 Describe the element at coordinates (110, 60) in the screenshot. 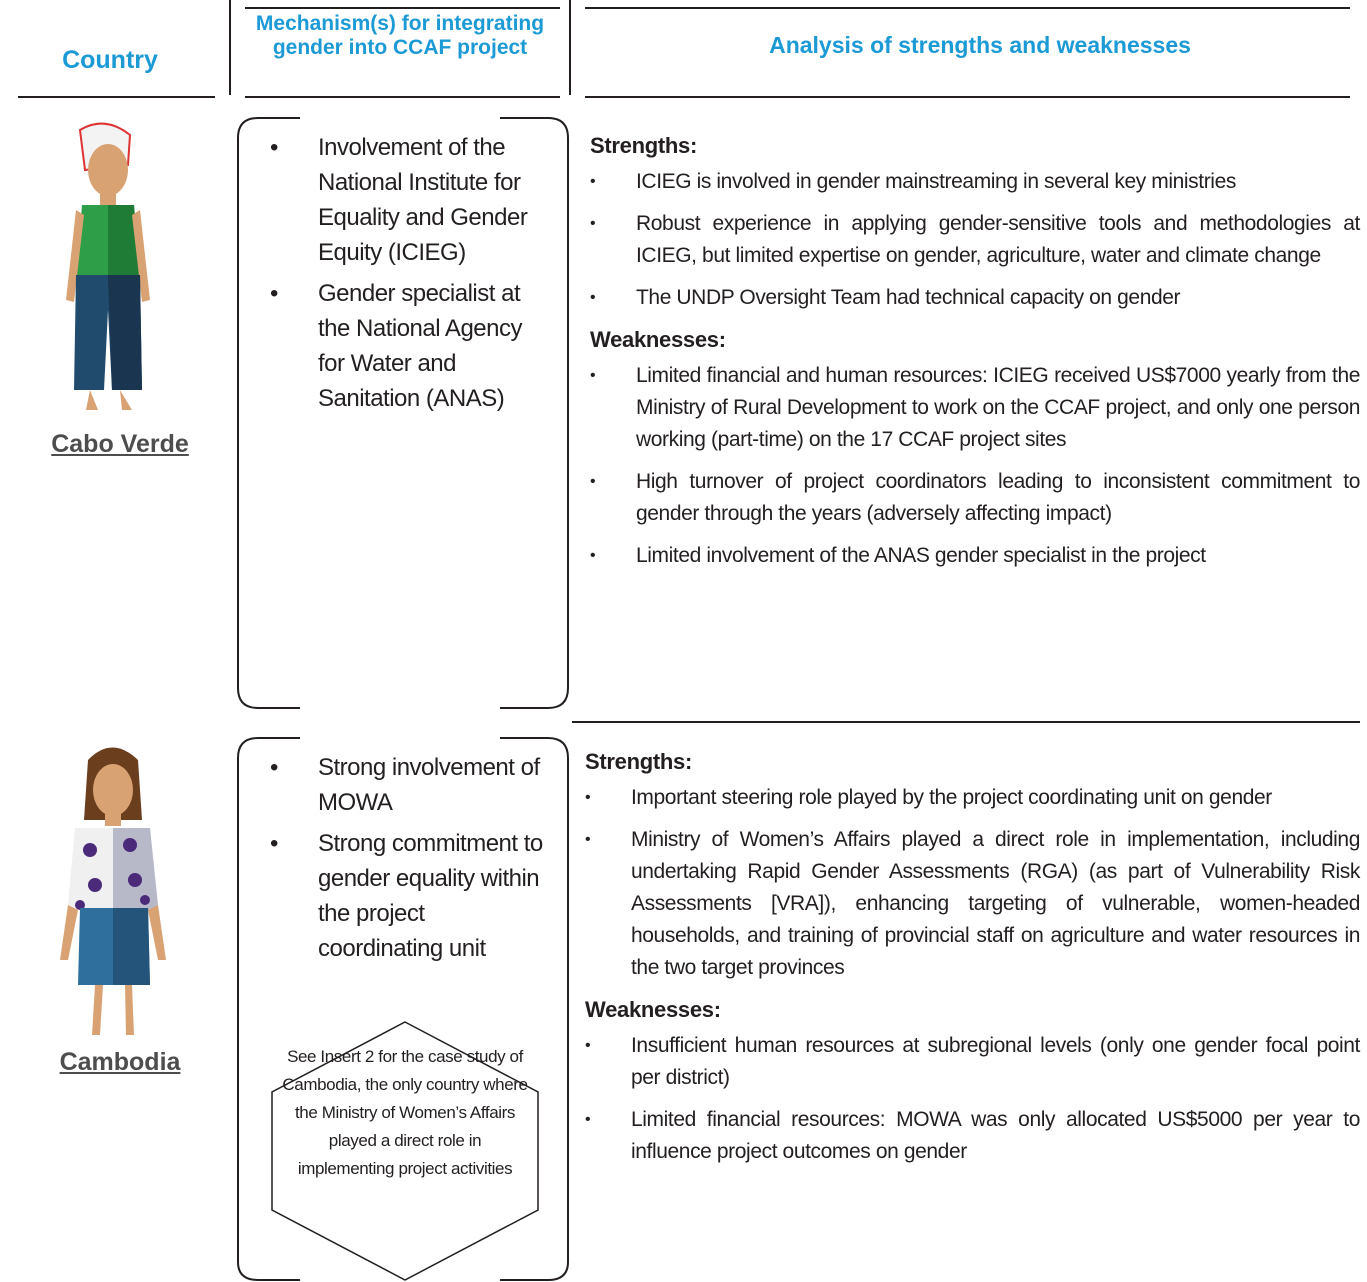

I see `column-header: Country` at that location.